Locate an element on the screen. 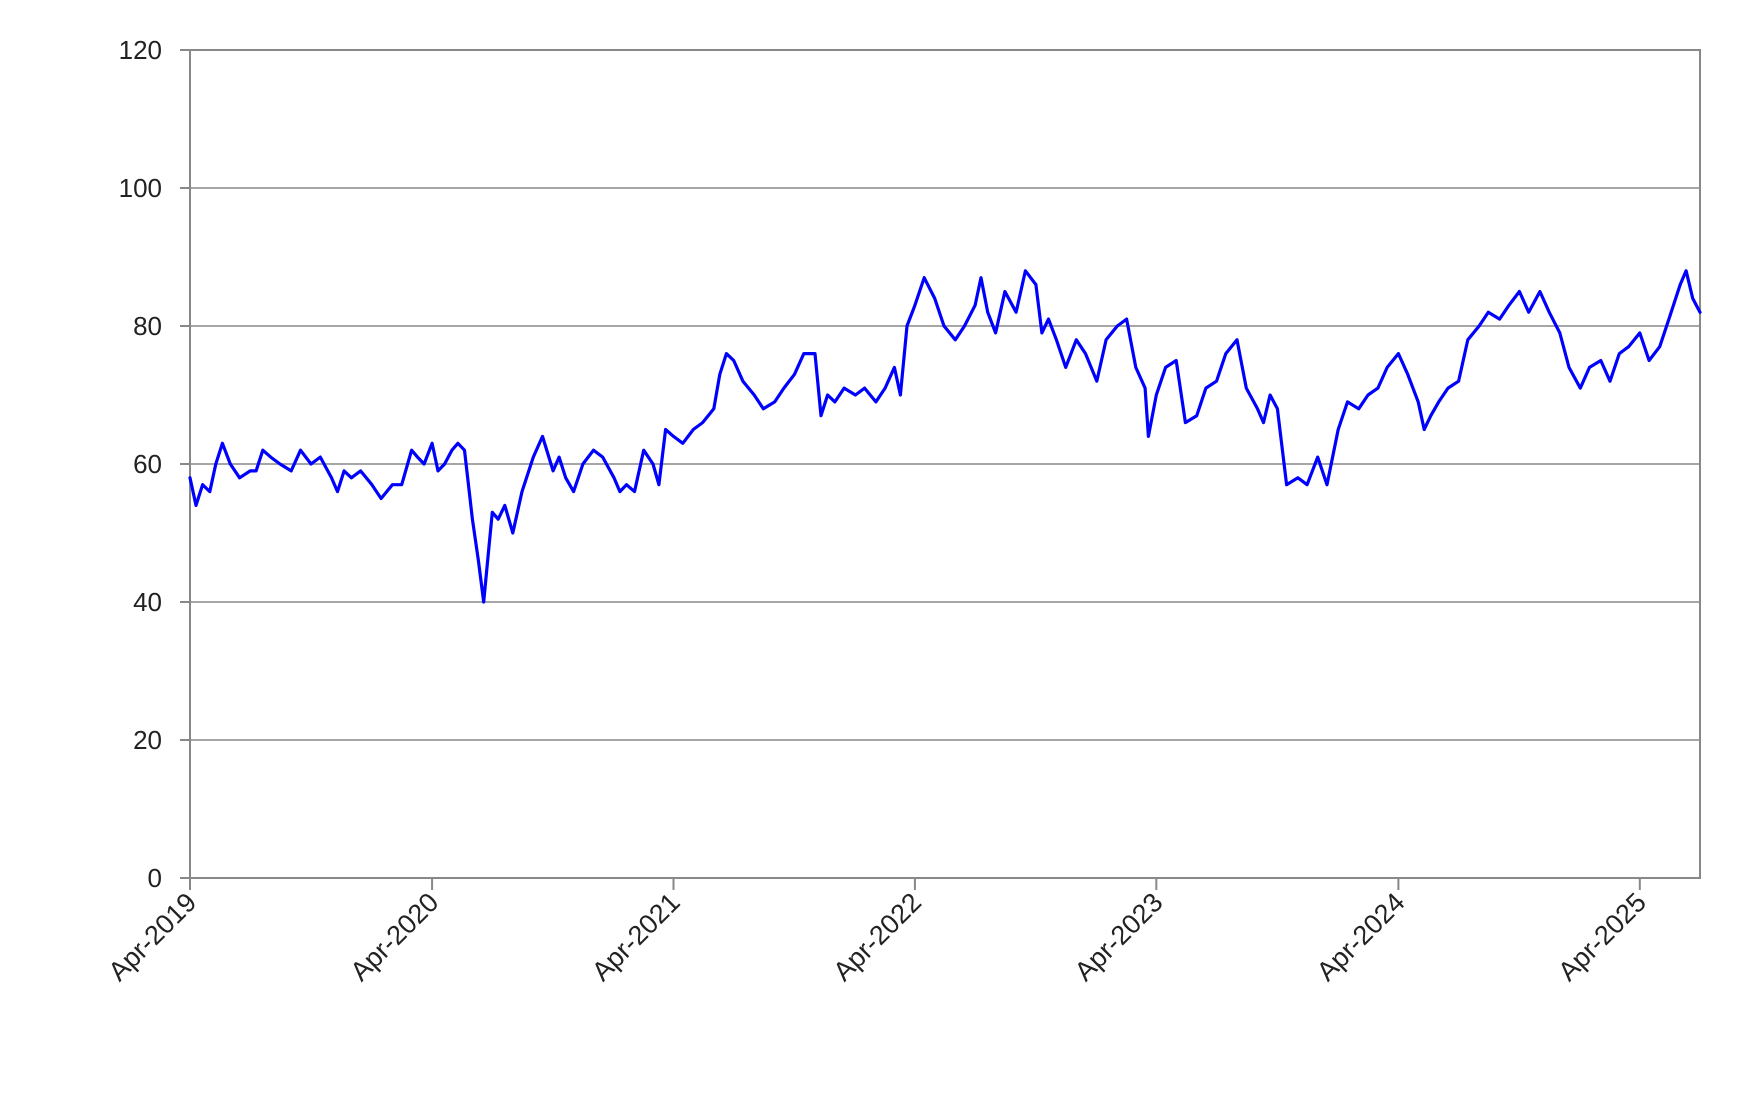  y-tick-label: 20 is located at coordinates (147, 740).